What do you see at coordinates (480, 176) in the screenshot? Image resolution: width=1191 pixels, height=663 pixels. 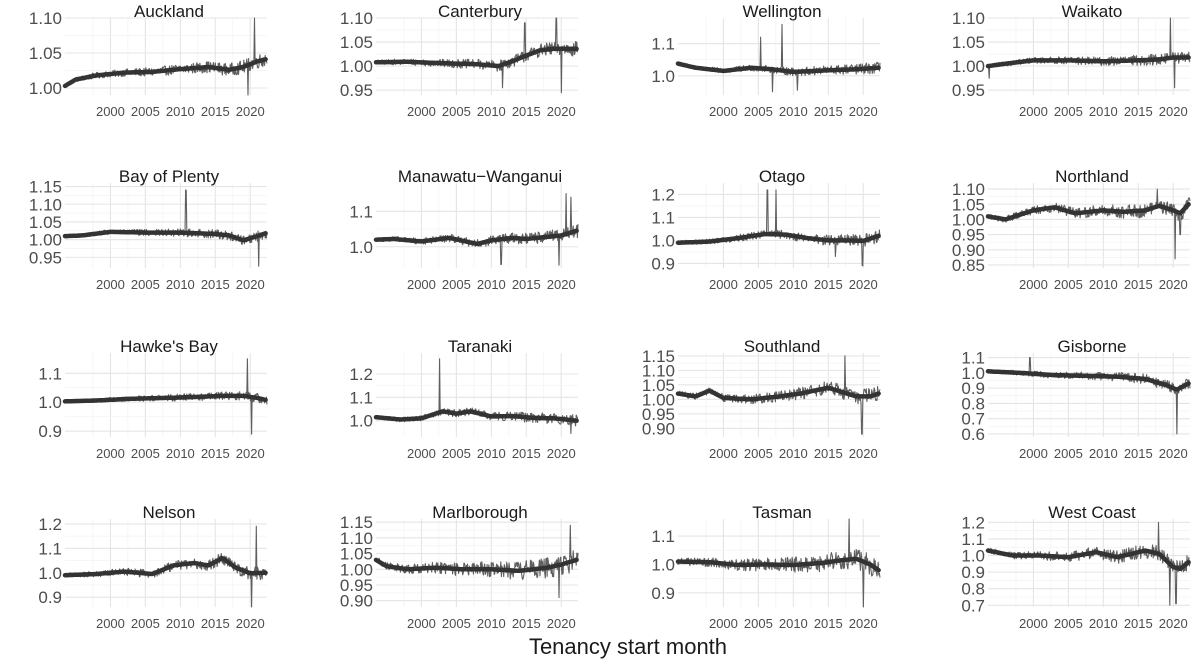 I see `panel-title: Manawatu−Wanganui` at bounding box center [480, 176].